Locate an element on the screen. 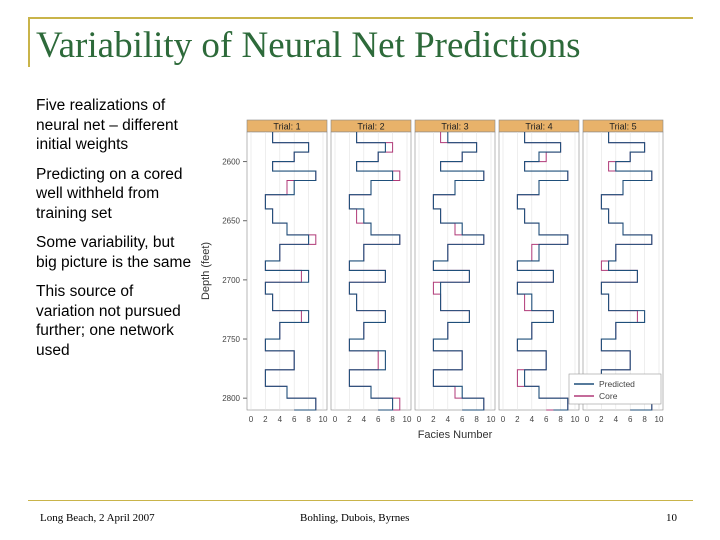 The image size is (720, 540). y-tick-label: 2750 is located at coordinates (231, 339).